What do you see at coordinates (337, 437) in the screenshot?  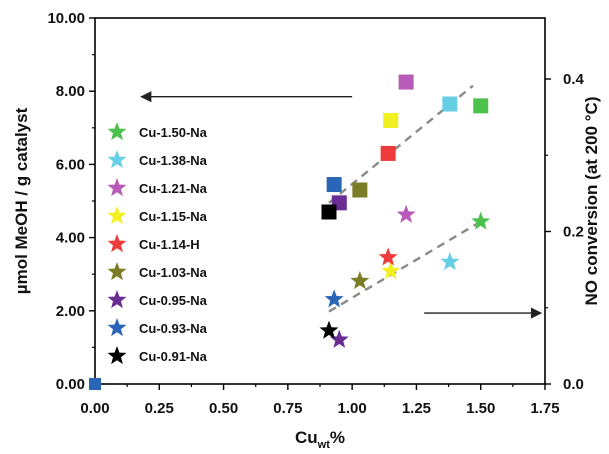 I see `x-axis-label-suffix: %` at bounding box center [337, 437].